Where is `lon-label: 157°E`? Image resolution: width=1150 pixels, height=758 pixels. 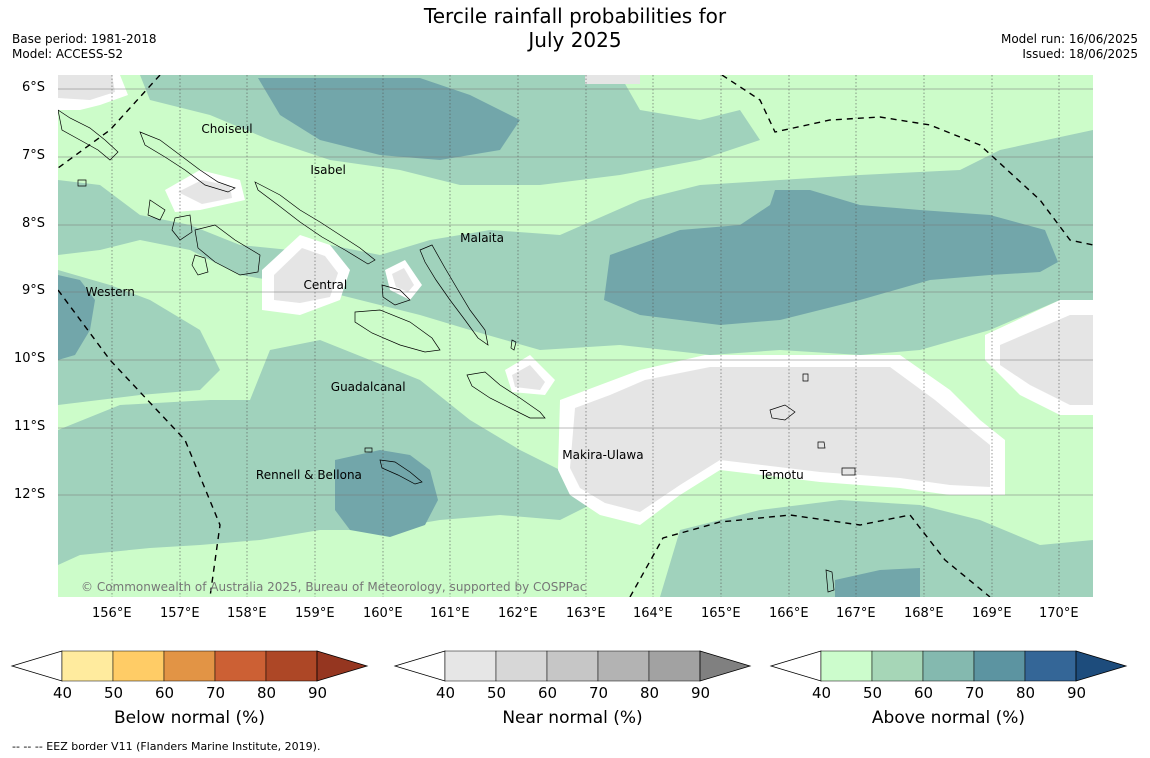 lon-label: 157°E is located at coordinates (180, 613).